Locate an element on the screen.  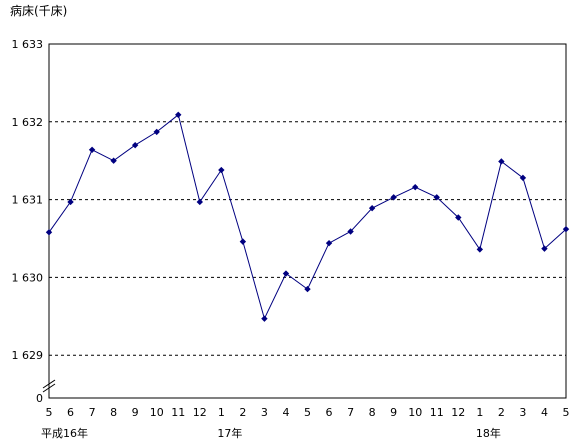
era-label: 平成16年 is located at coordinates (64, 433).